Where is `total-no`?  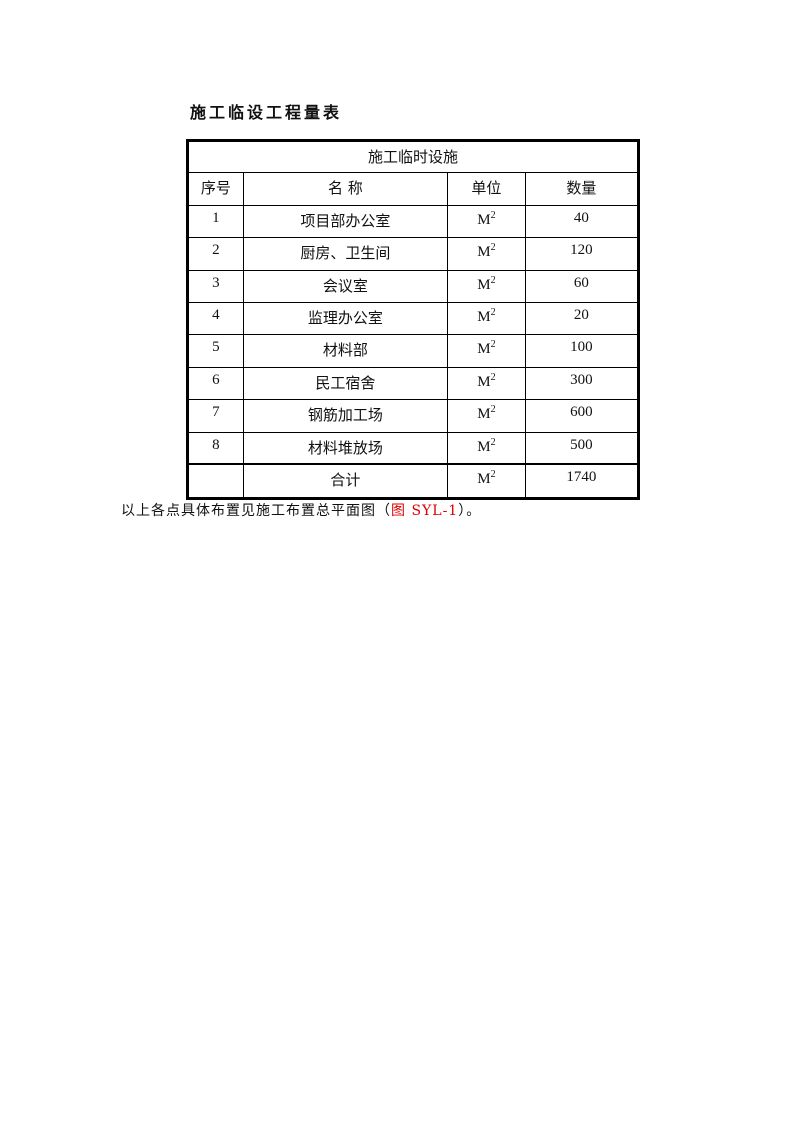
total-no is located at coordinates (215, 481).